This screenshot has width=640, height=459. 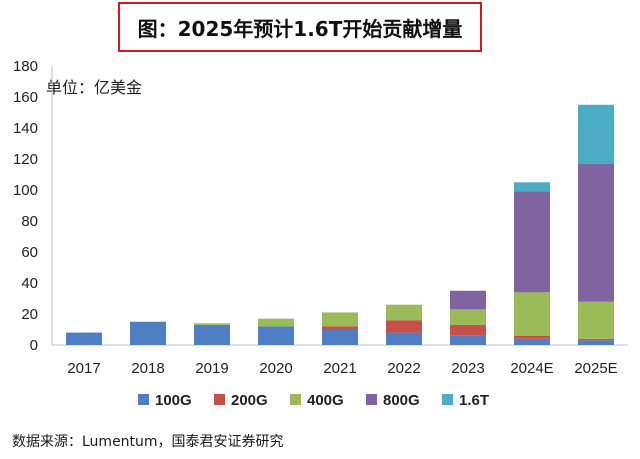 I want to click on chart-title-box: 图：2025年预计1.6T开始贡献增量, so click(x=300, y=27).